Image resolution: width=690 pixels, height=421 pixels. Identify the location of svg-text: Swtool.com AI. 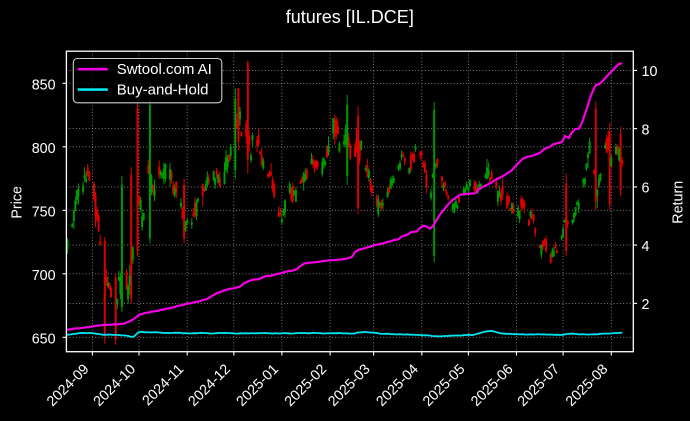
(164, 69).